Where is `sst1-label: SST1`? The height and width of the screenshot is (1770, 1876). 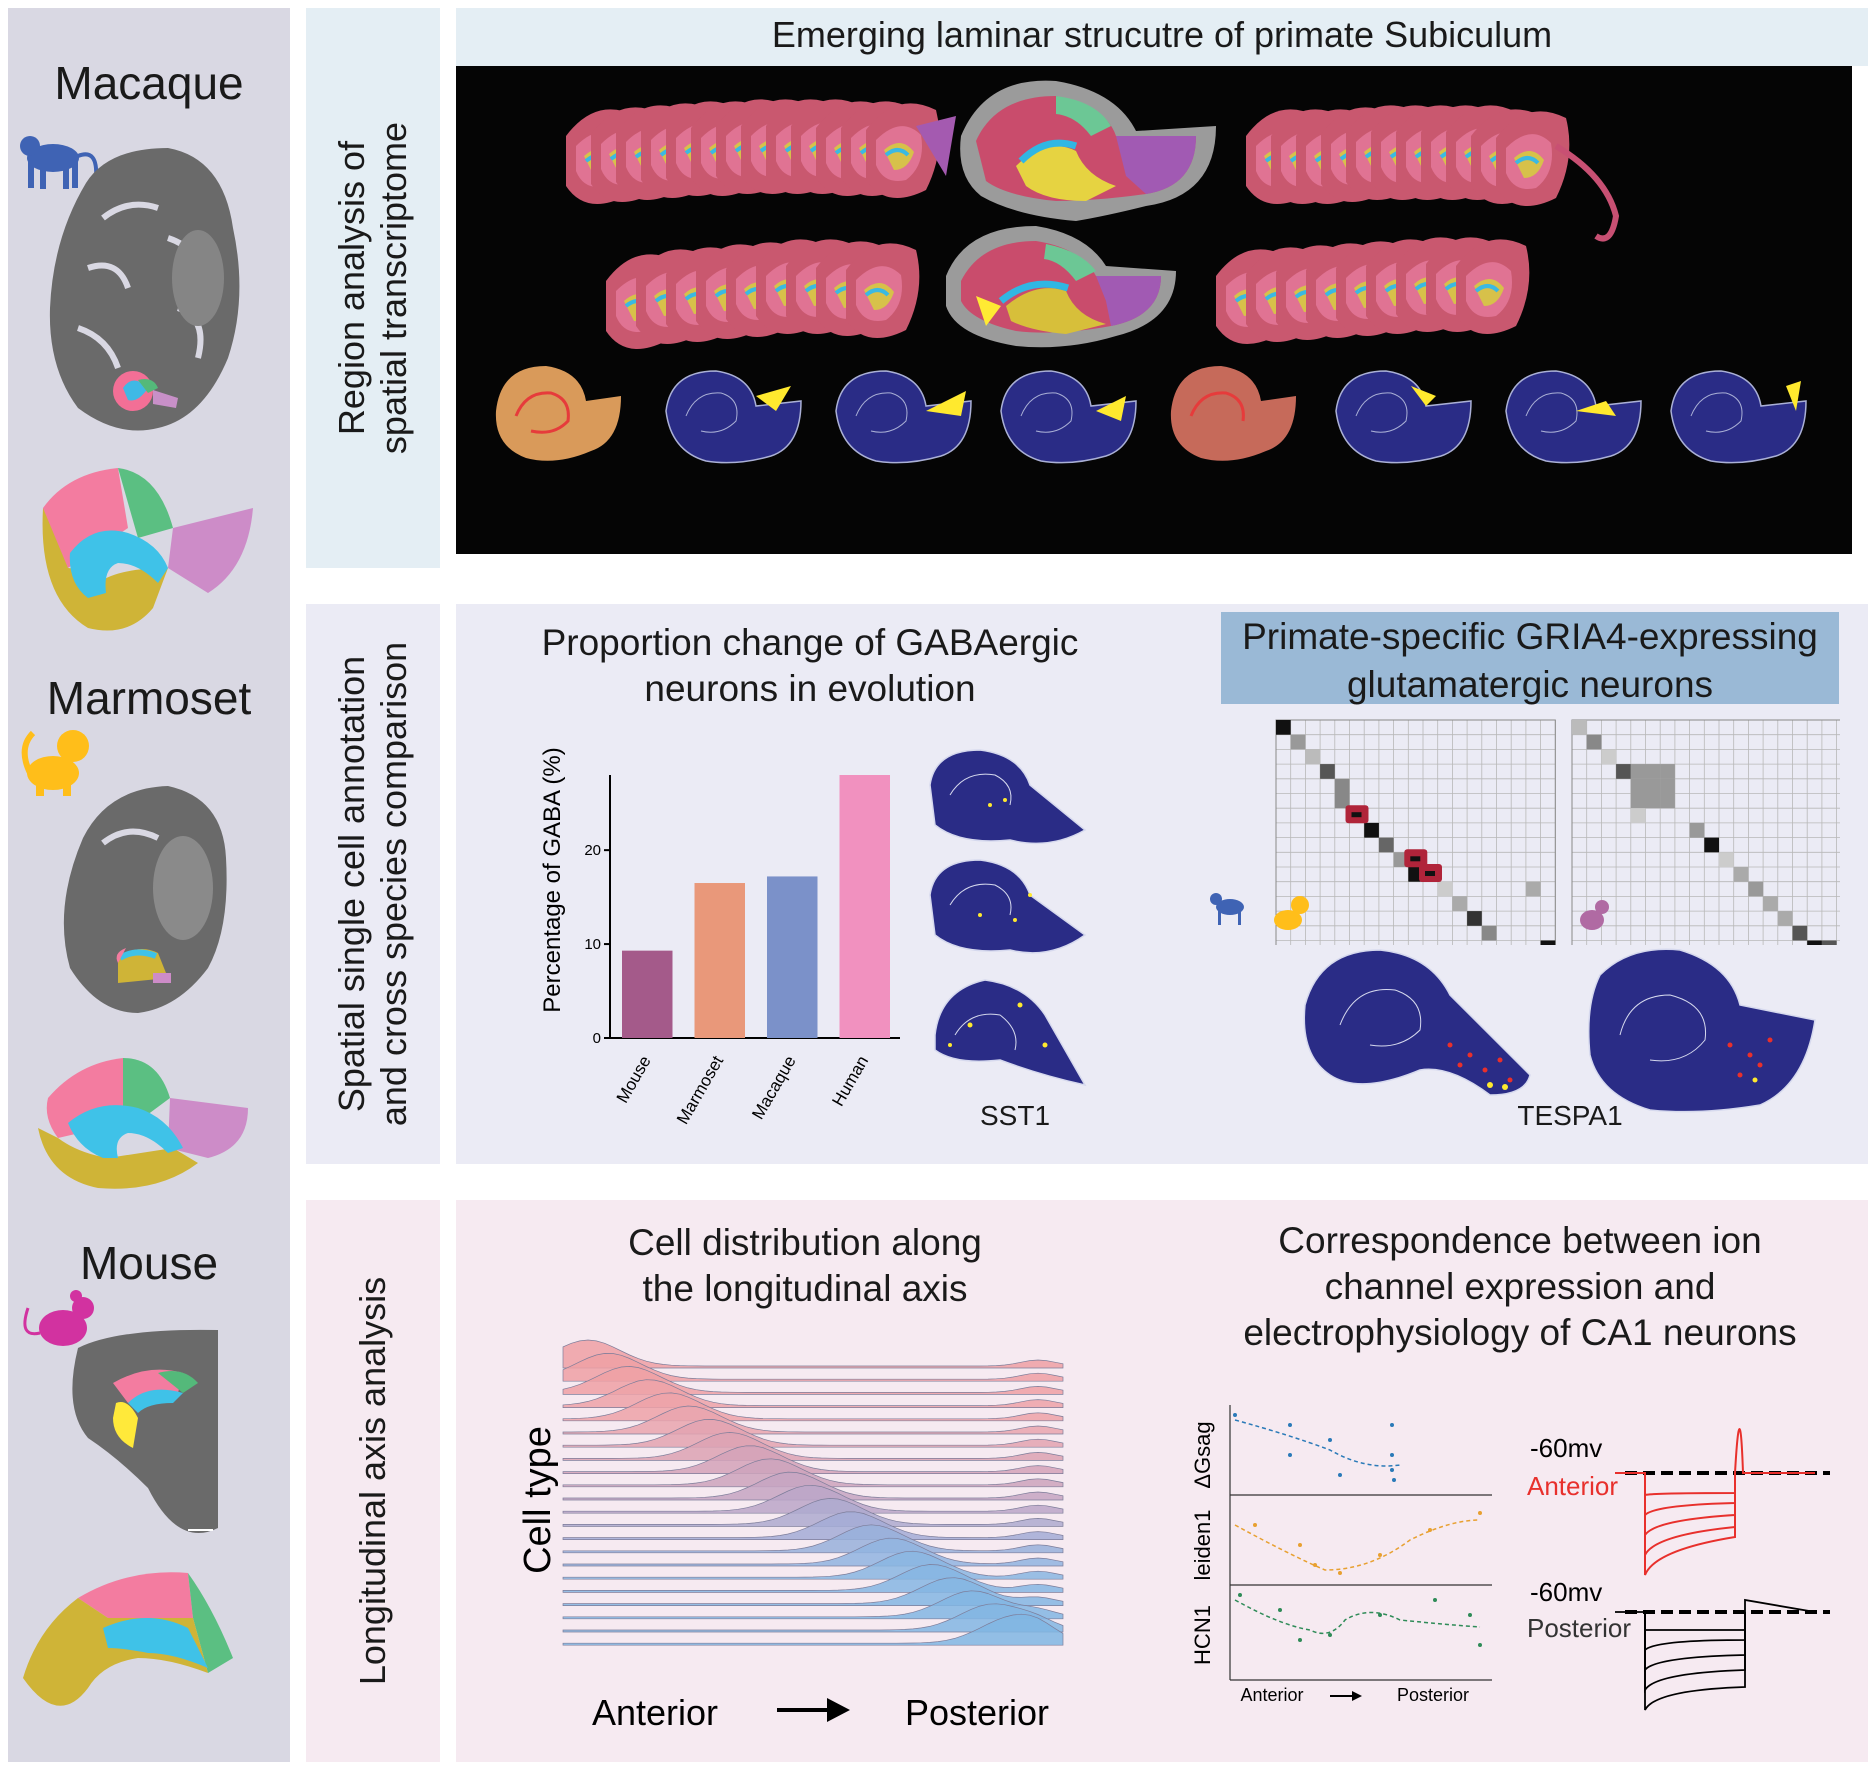
sst1-label: SST1 is located at coordinates (1015, 1115).